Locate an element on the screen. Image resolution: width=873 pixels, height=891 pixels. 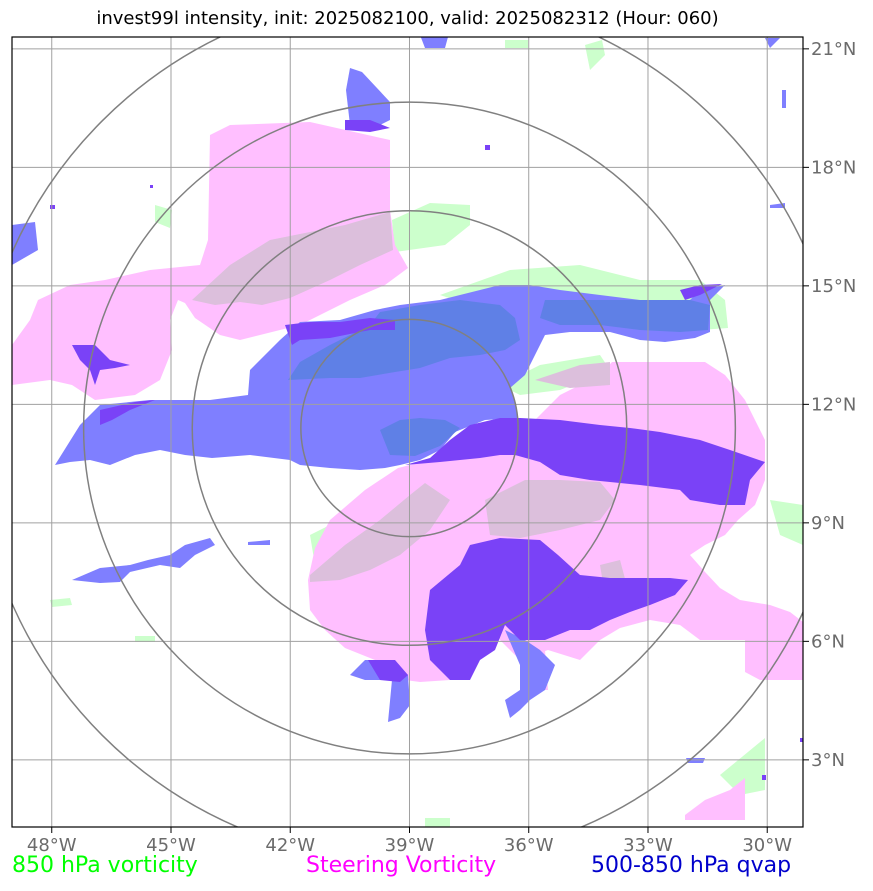
lat-tick-label: 6°N is located at coordinates (828, 641).